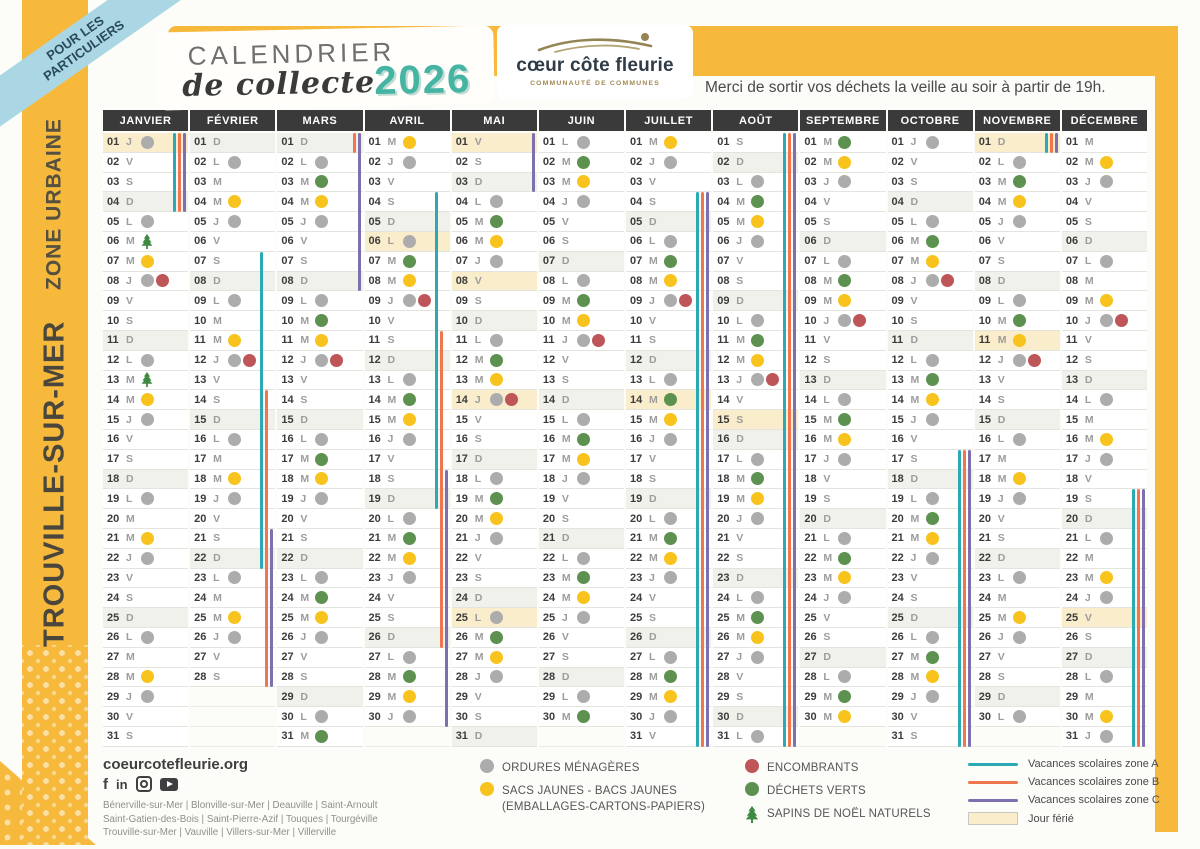  I want to click on day-number: 29, so click(461, 696).